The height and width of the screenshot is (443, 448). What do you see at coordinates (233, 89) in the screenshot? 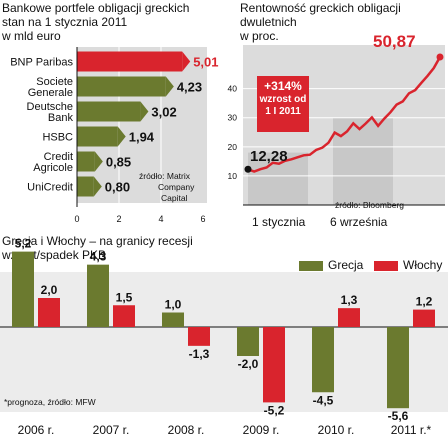
I see `yield-y-tick-label: 40` at bounding box center [233, 89].